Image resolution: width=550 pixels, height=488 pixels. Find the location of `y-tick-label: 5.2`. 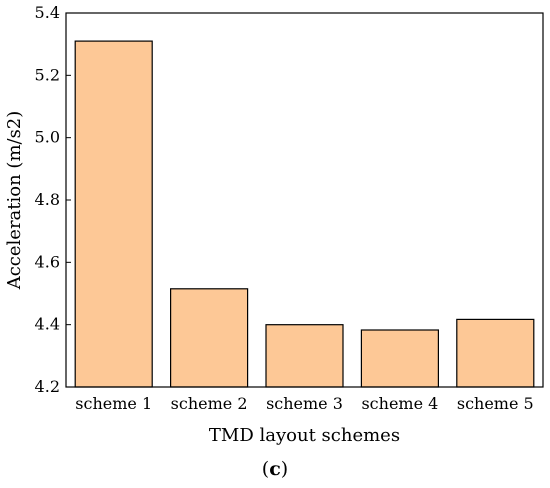

y-tick-label: 5.2 is located at coordinates (47, 74).